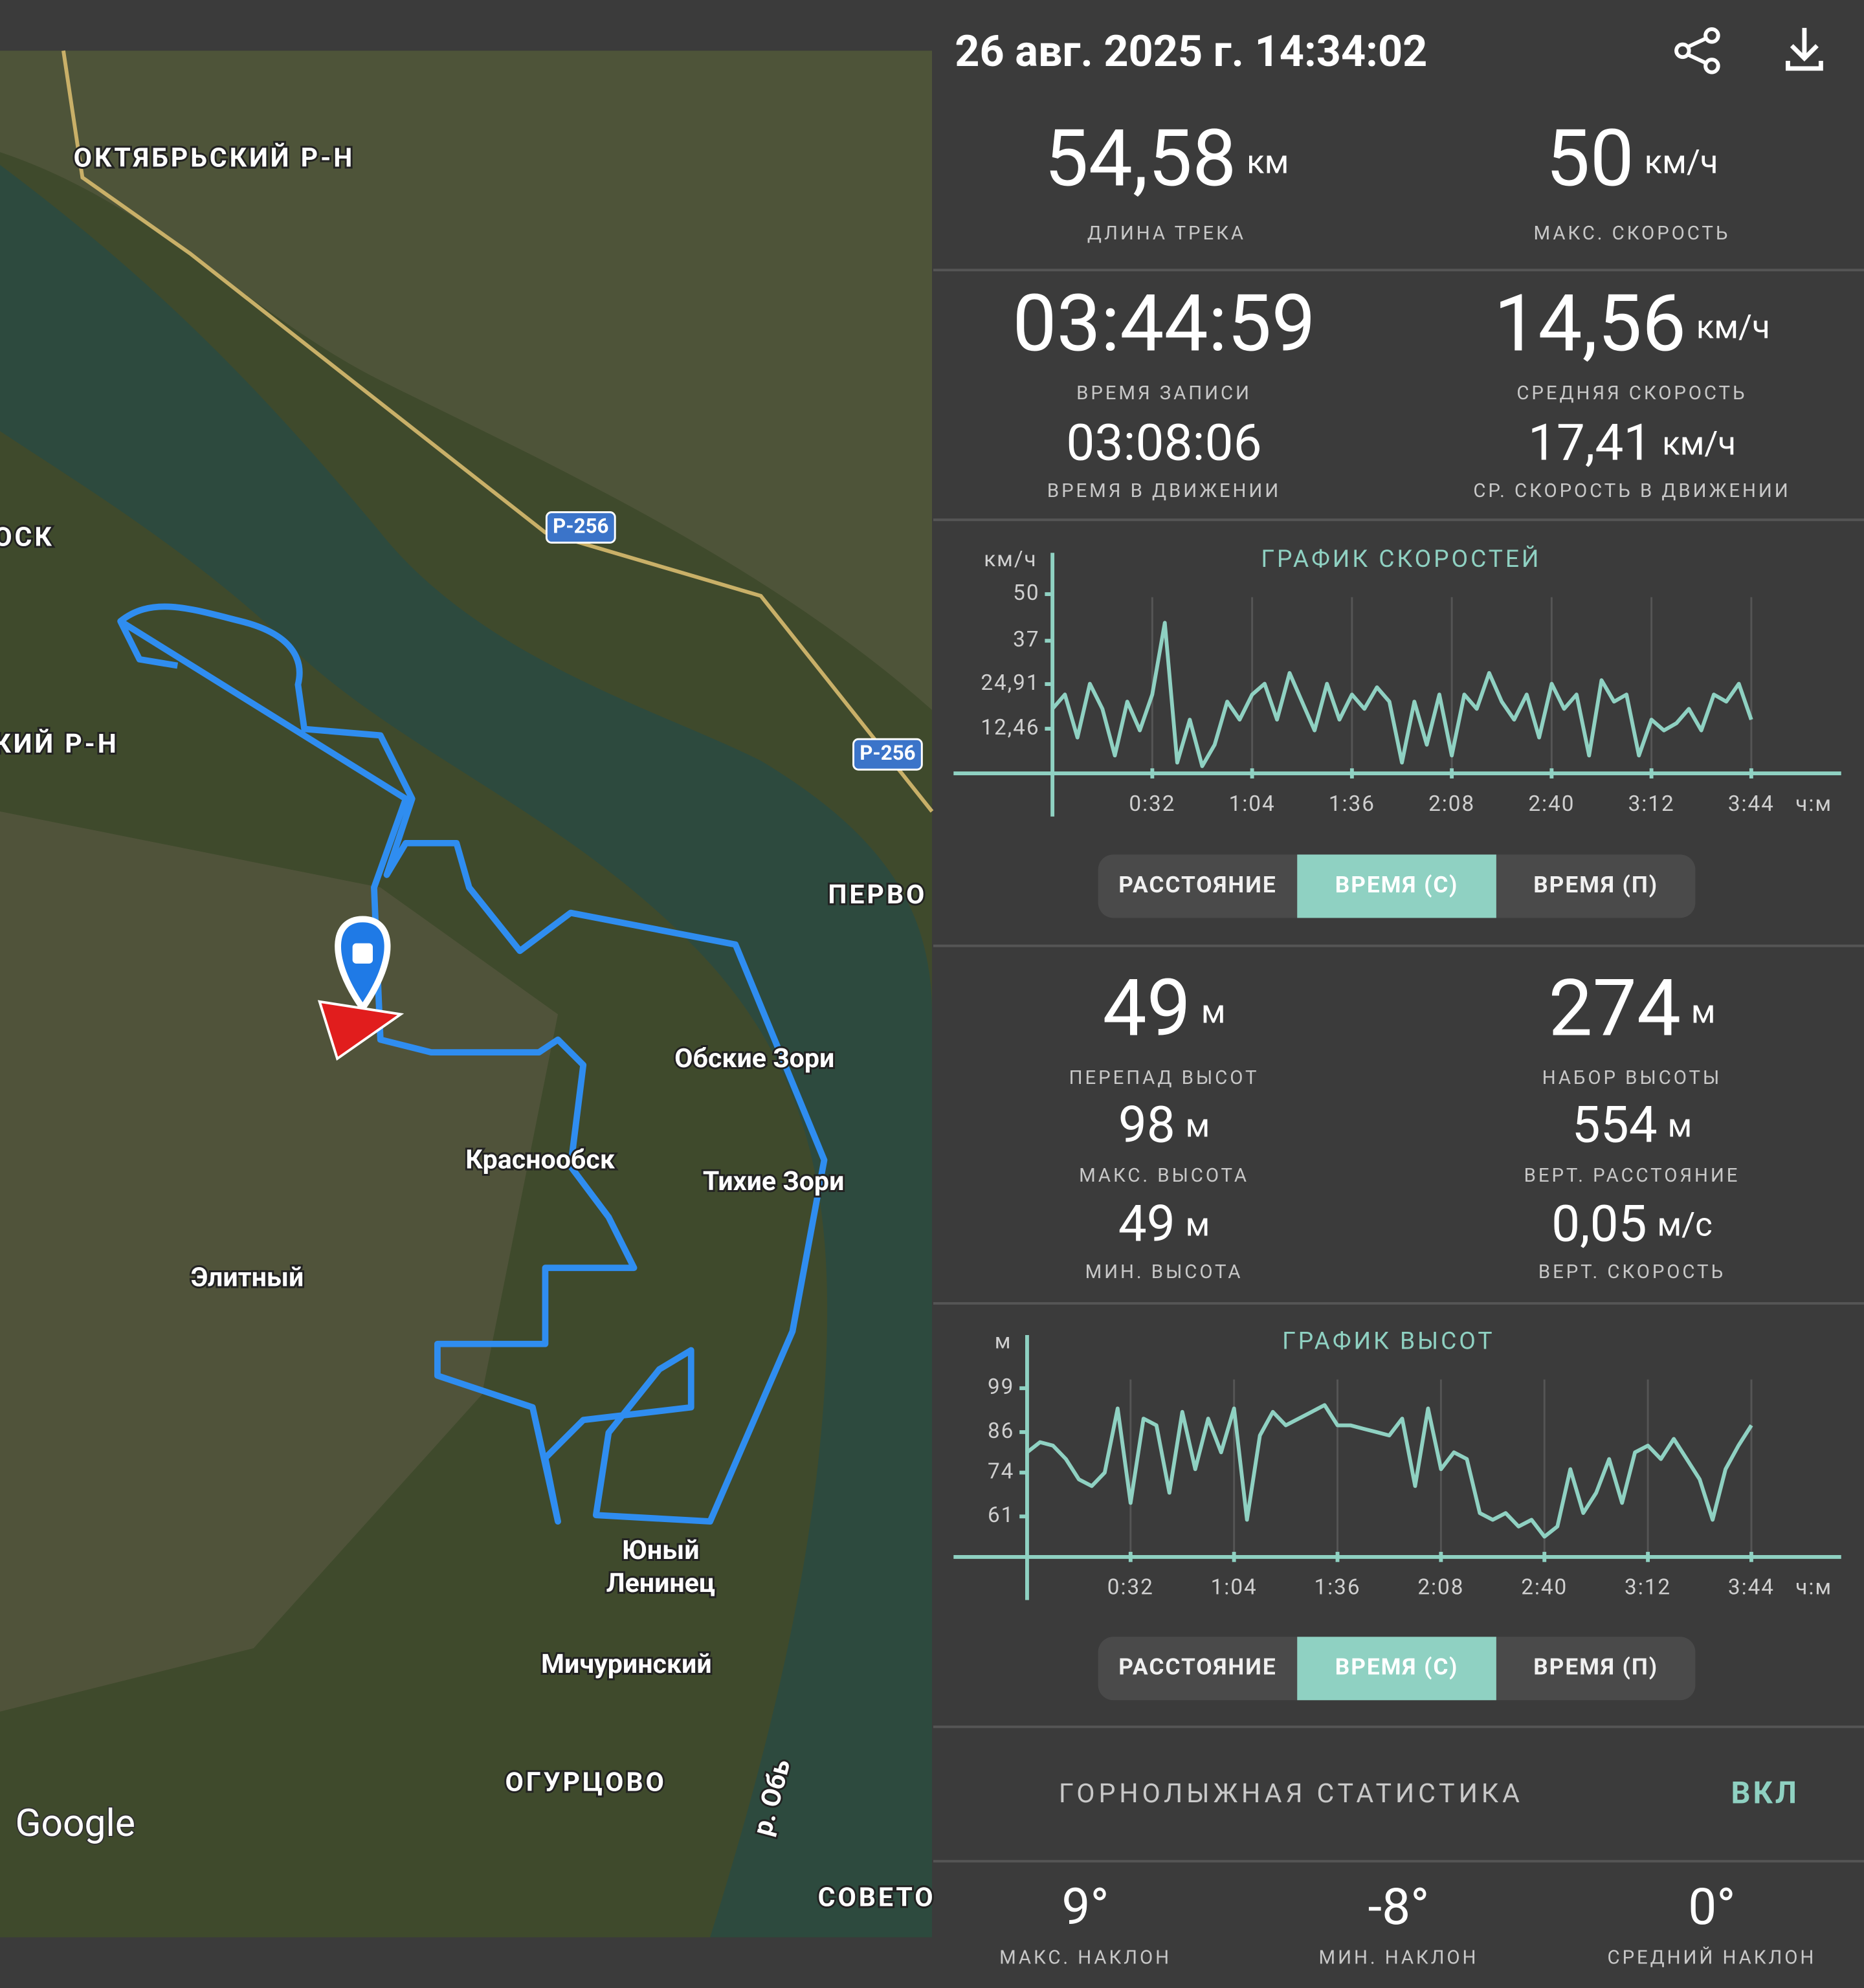 This screenshot has height=1988, width=1864. What do you see at coordinates (1026, 593) in the screenshot?
I see `y-tick-label: 50` at bounding box center [1026, 593].